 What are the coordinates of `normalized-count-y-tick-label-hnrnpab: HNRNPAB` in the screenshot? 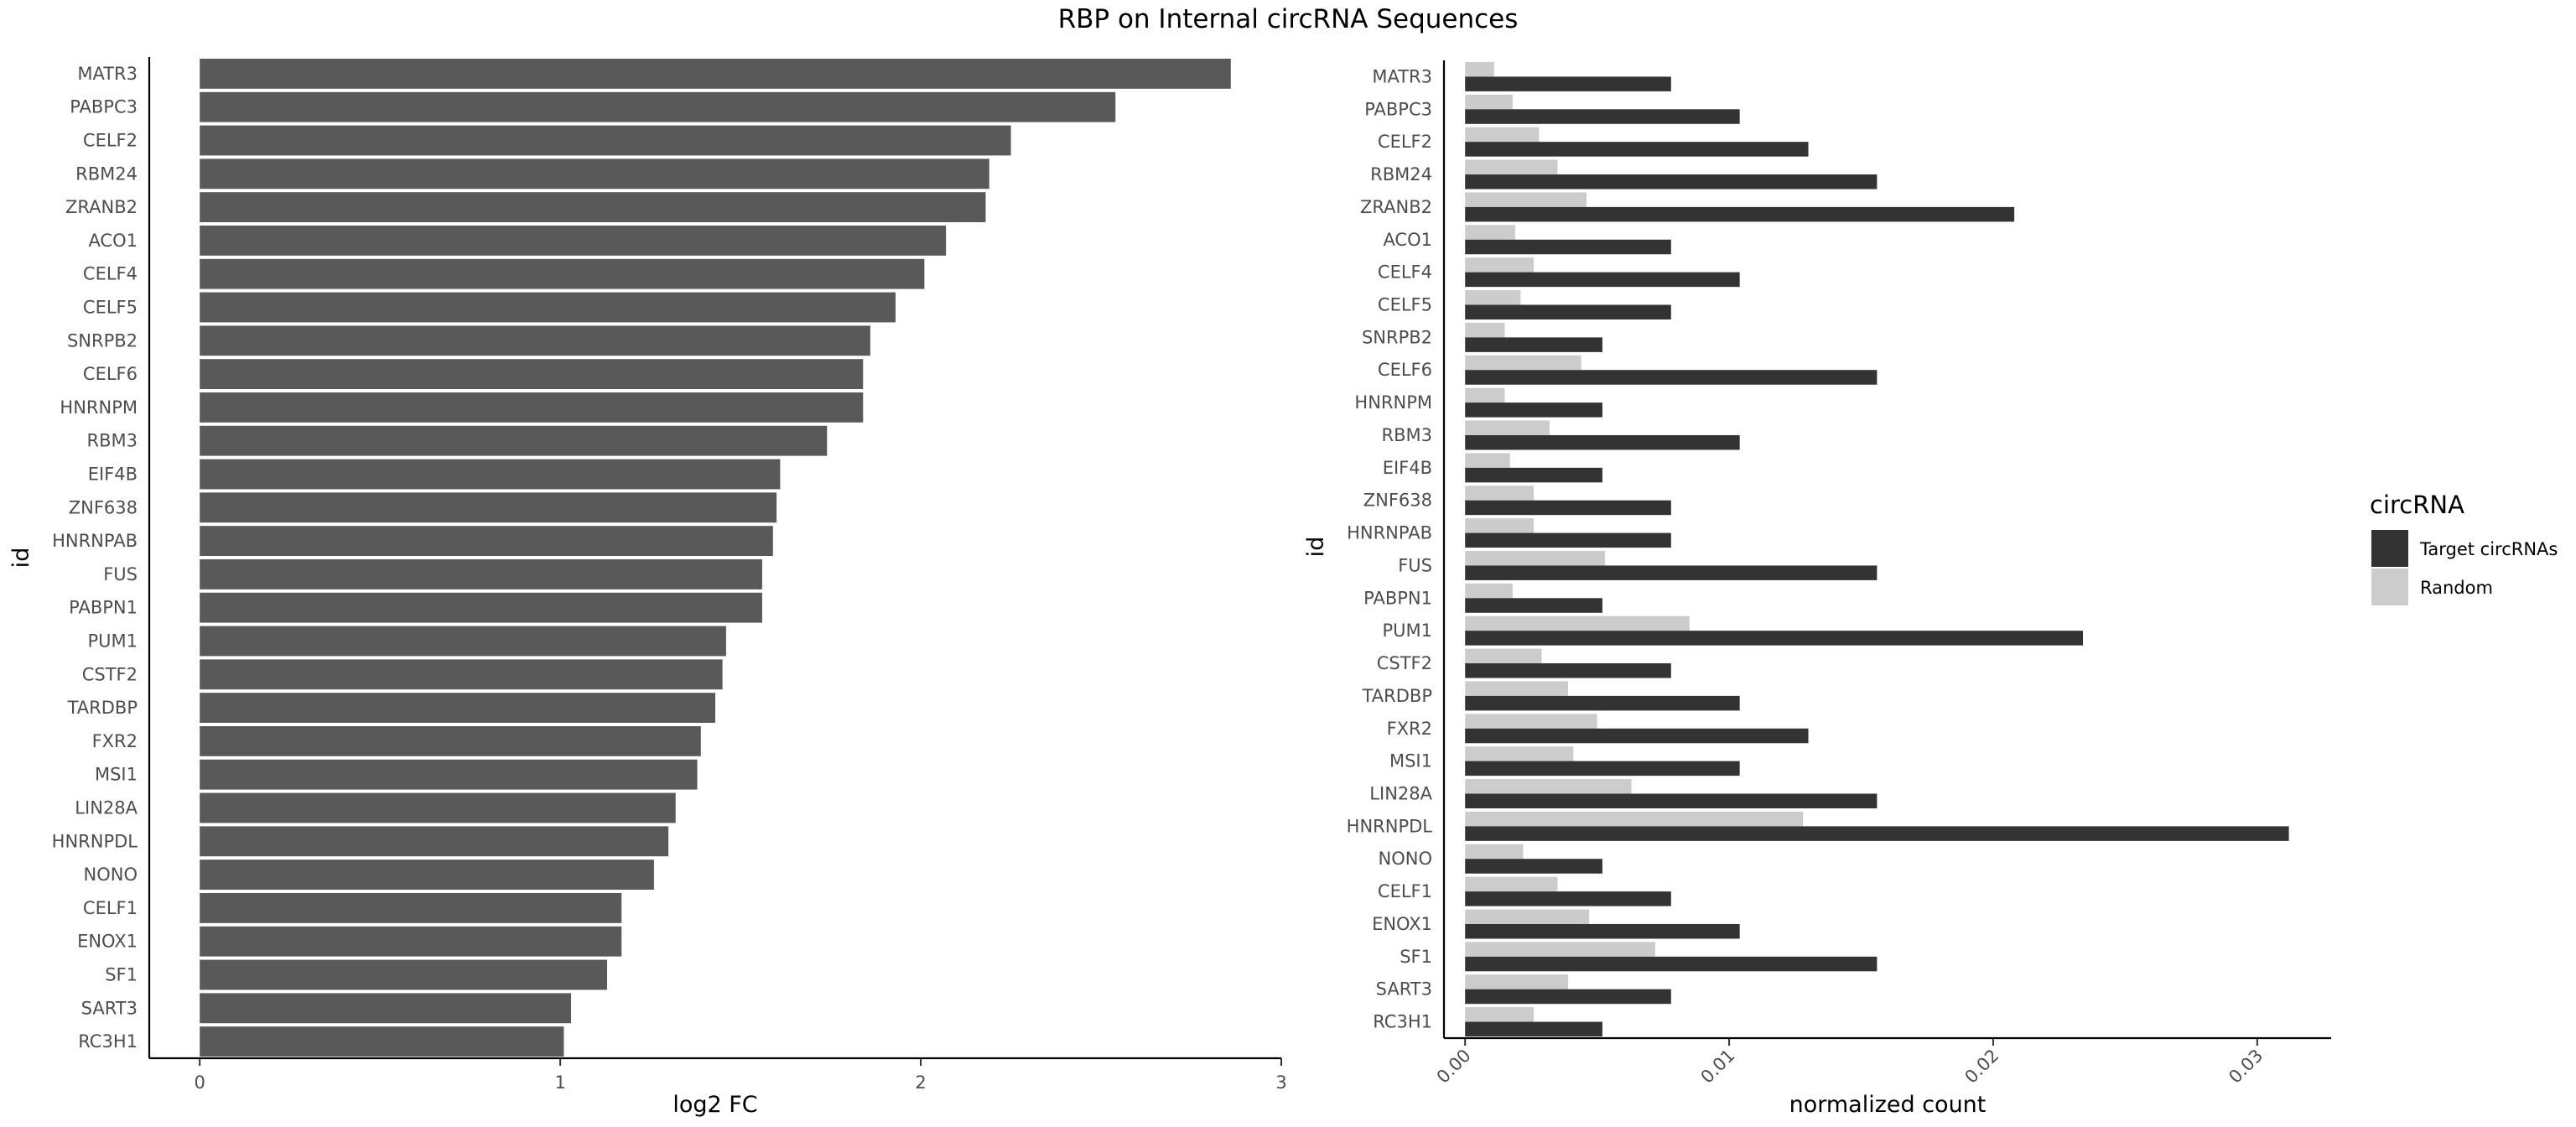 It's located at (1389, 533).